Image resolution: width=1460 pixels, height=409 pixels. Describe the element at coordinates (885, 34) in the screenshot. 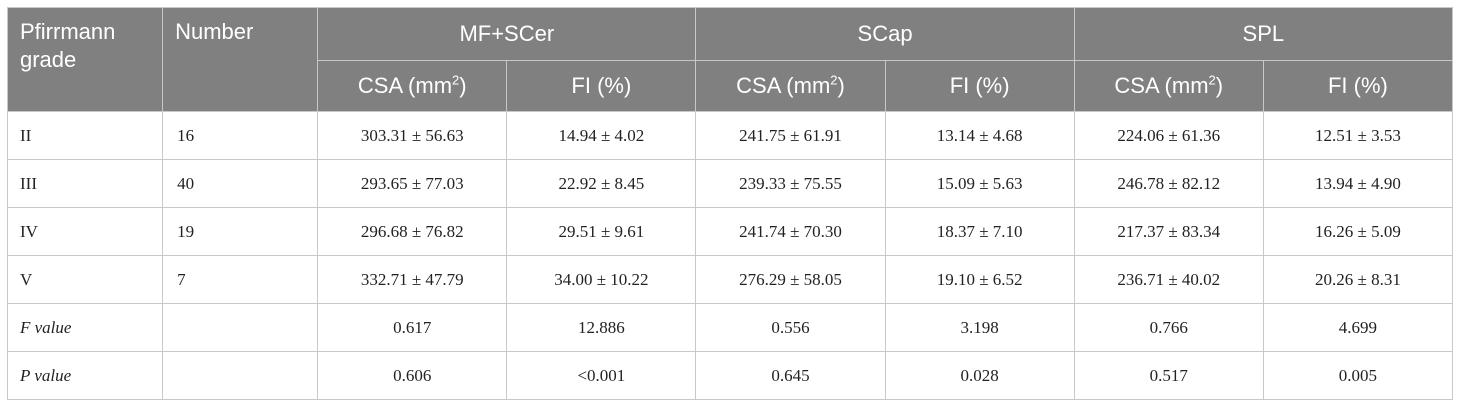

I see `header-group-scap: SCap` at that location.